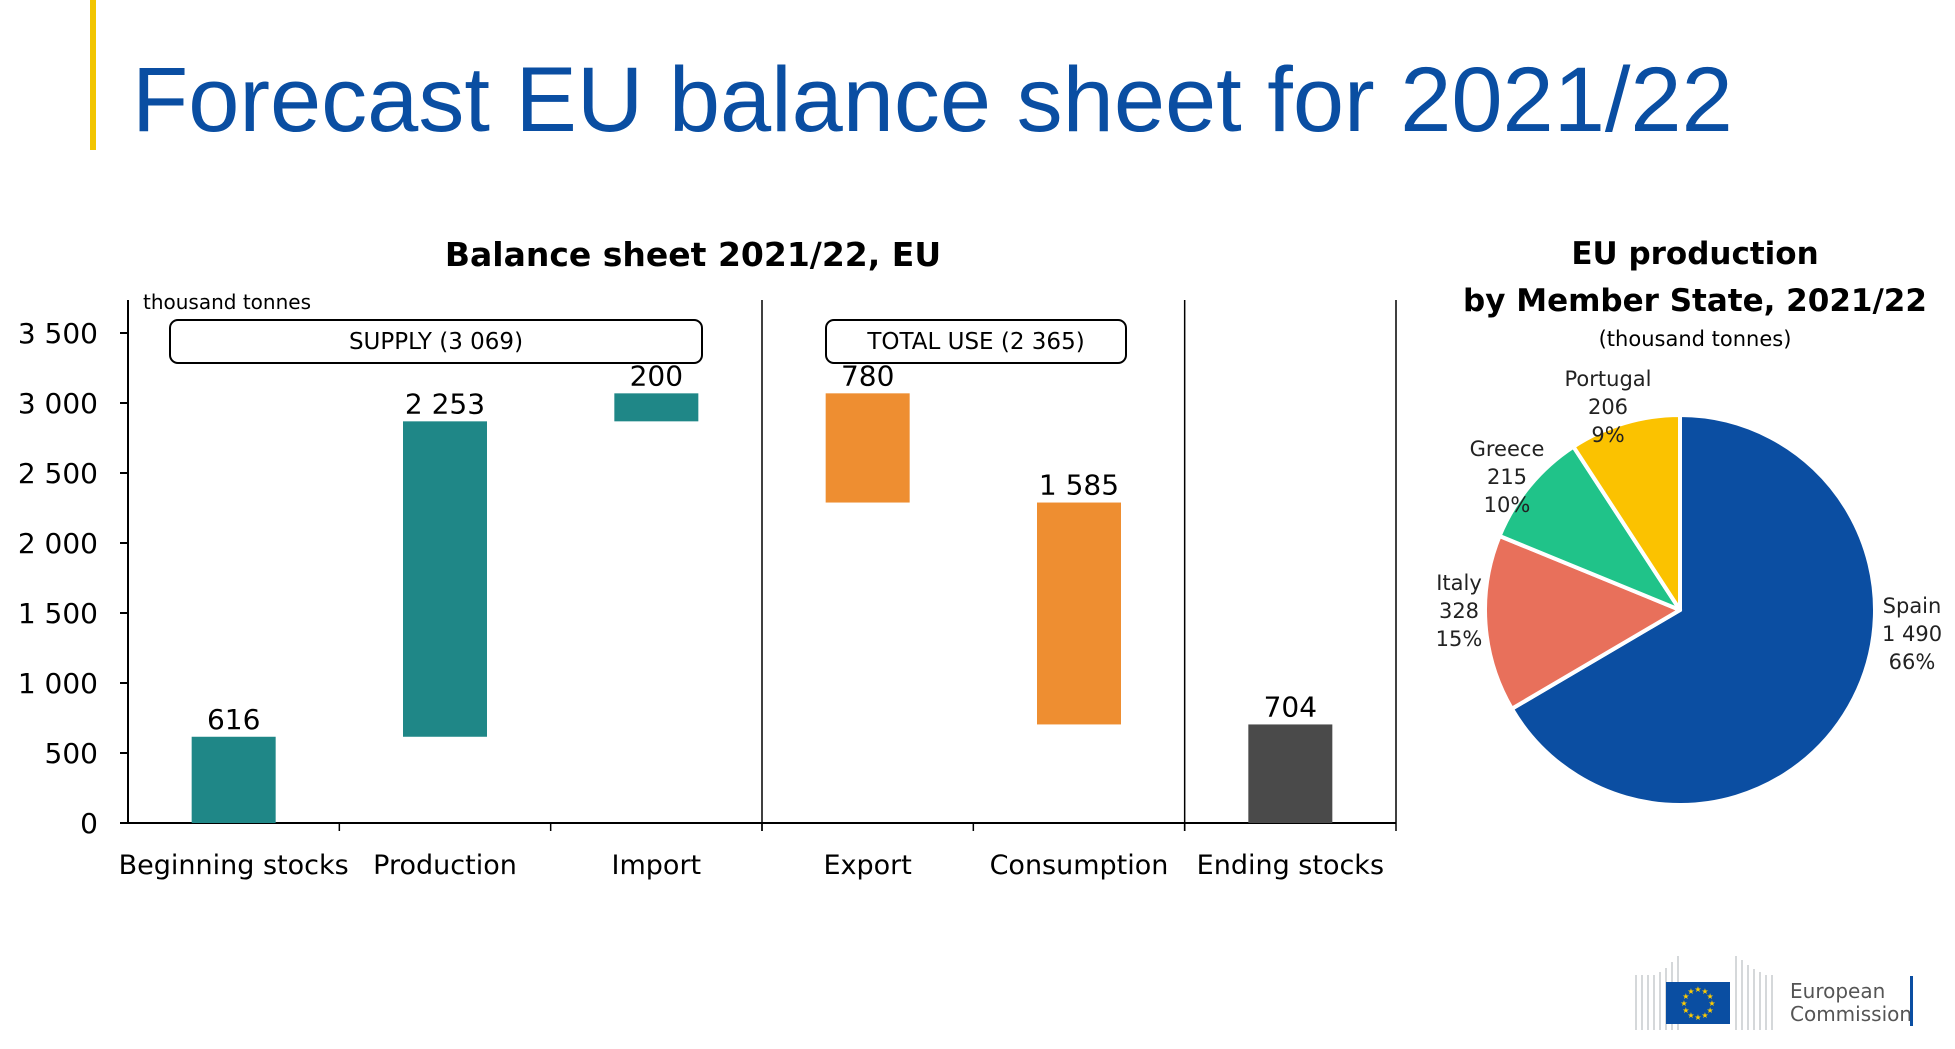  I want to click on y-tick-label: 2 500, so click(58, 473).